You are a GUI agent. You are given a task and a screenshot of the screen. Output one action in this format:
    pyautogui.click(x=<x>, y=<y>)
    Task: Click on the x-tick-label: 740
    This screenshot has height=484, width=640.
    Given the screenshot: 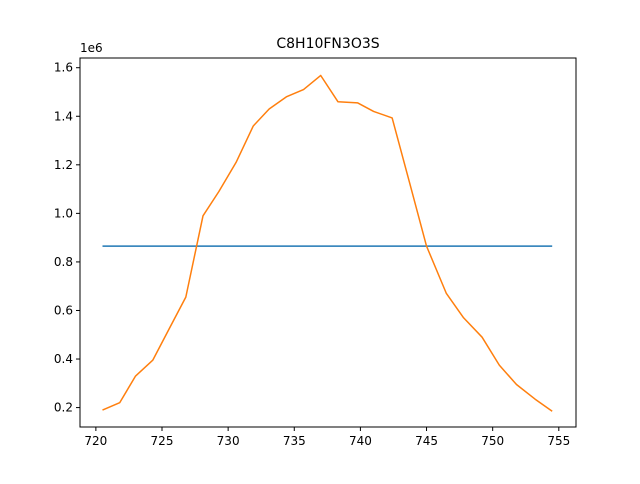 What is the action you would take?
    pyautogui.click(x=360, y=441)
    